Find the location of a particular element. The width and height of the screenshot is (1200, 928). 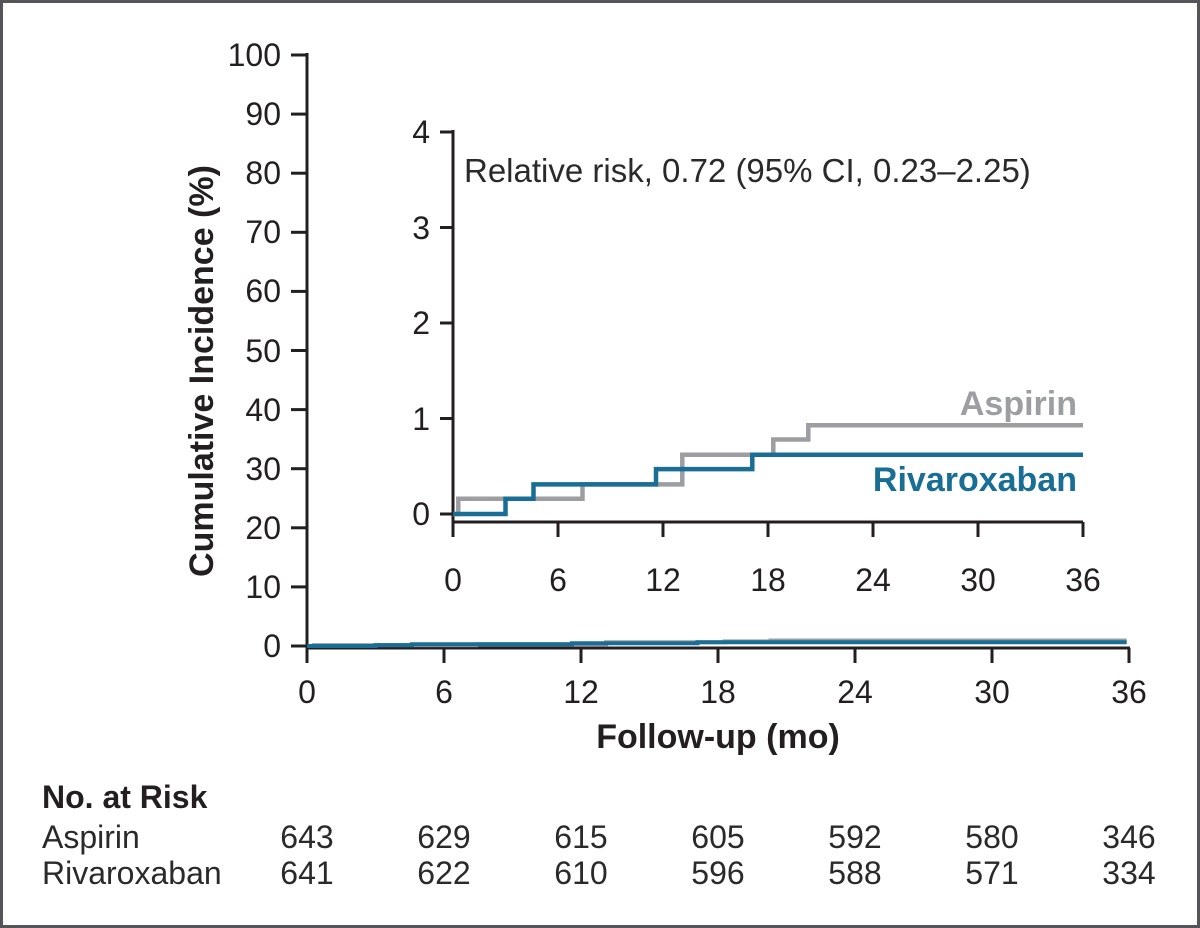

main-x-tick-label-0: 0 is located at coordinates (307, 692).